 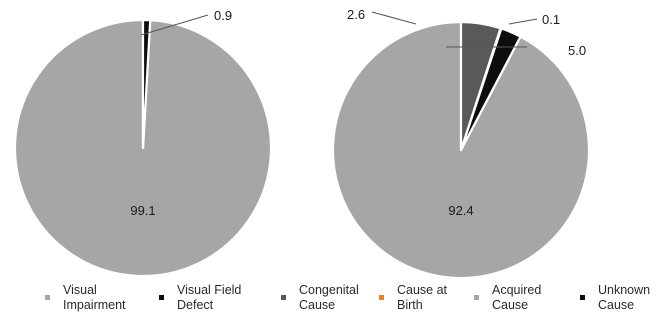 What do you see at coordinates (422, 297) in the screenshot?
I see `legend-label: Cause at Birth` at bounding box center [422, 297].